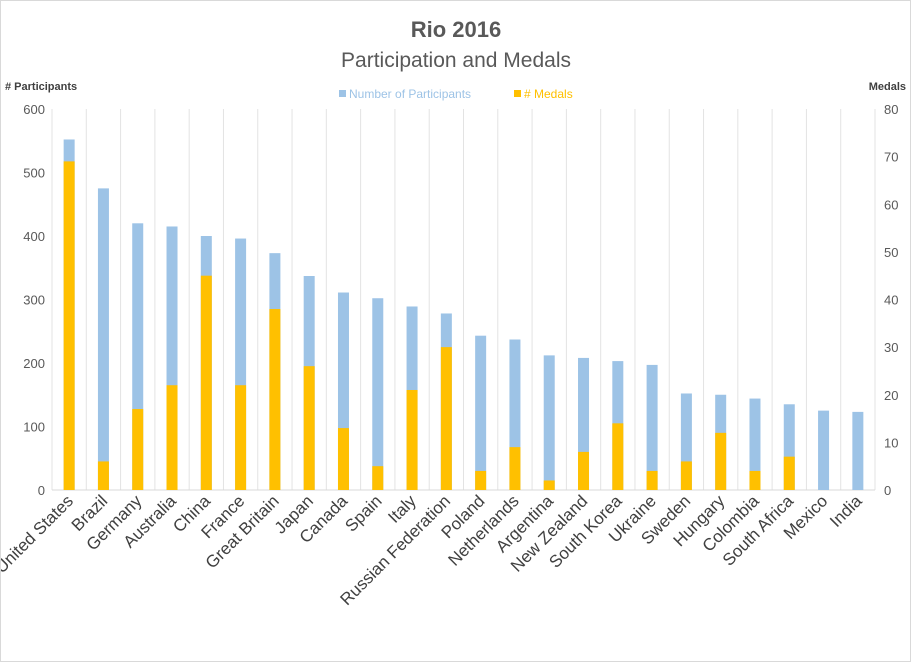 The height and width of the screenshot is (662, 911). What do you see at coordinates (363, 513) in the screenshot?
I see `category-label: Spain` at bounding box center [363, 513].